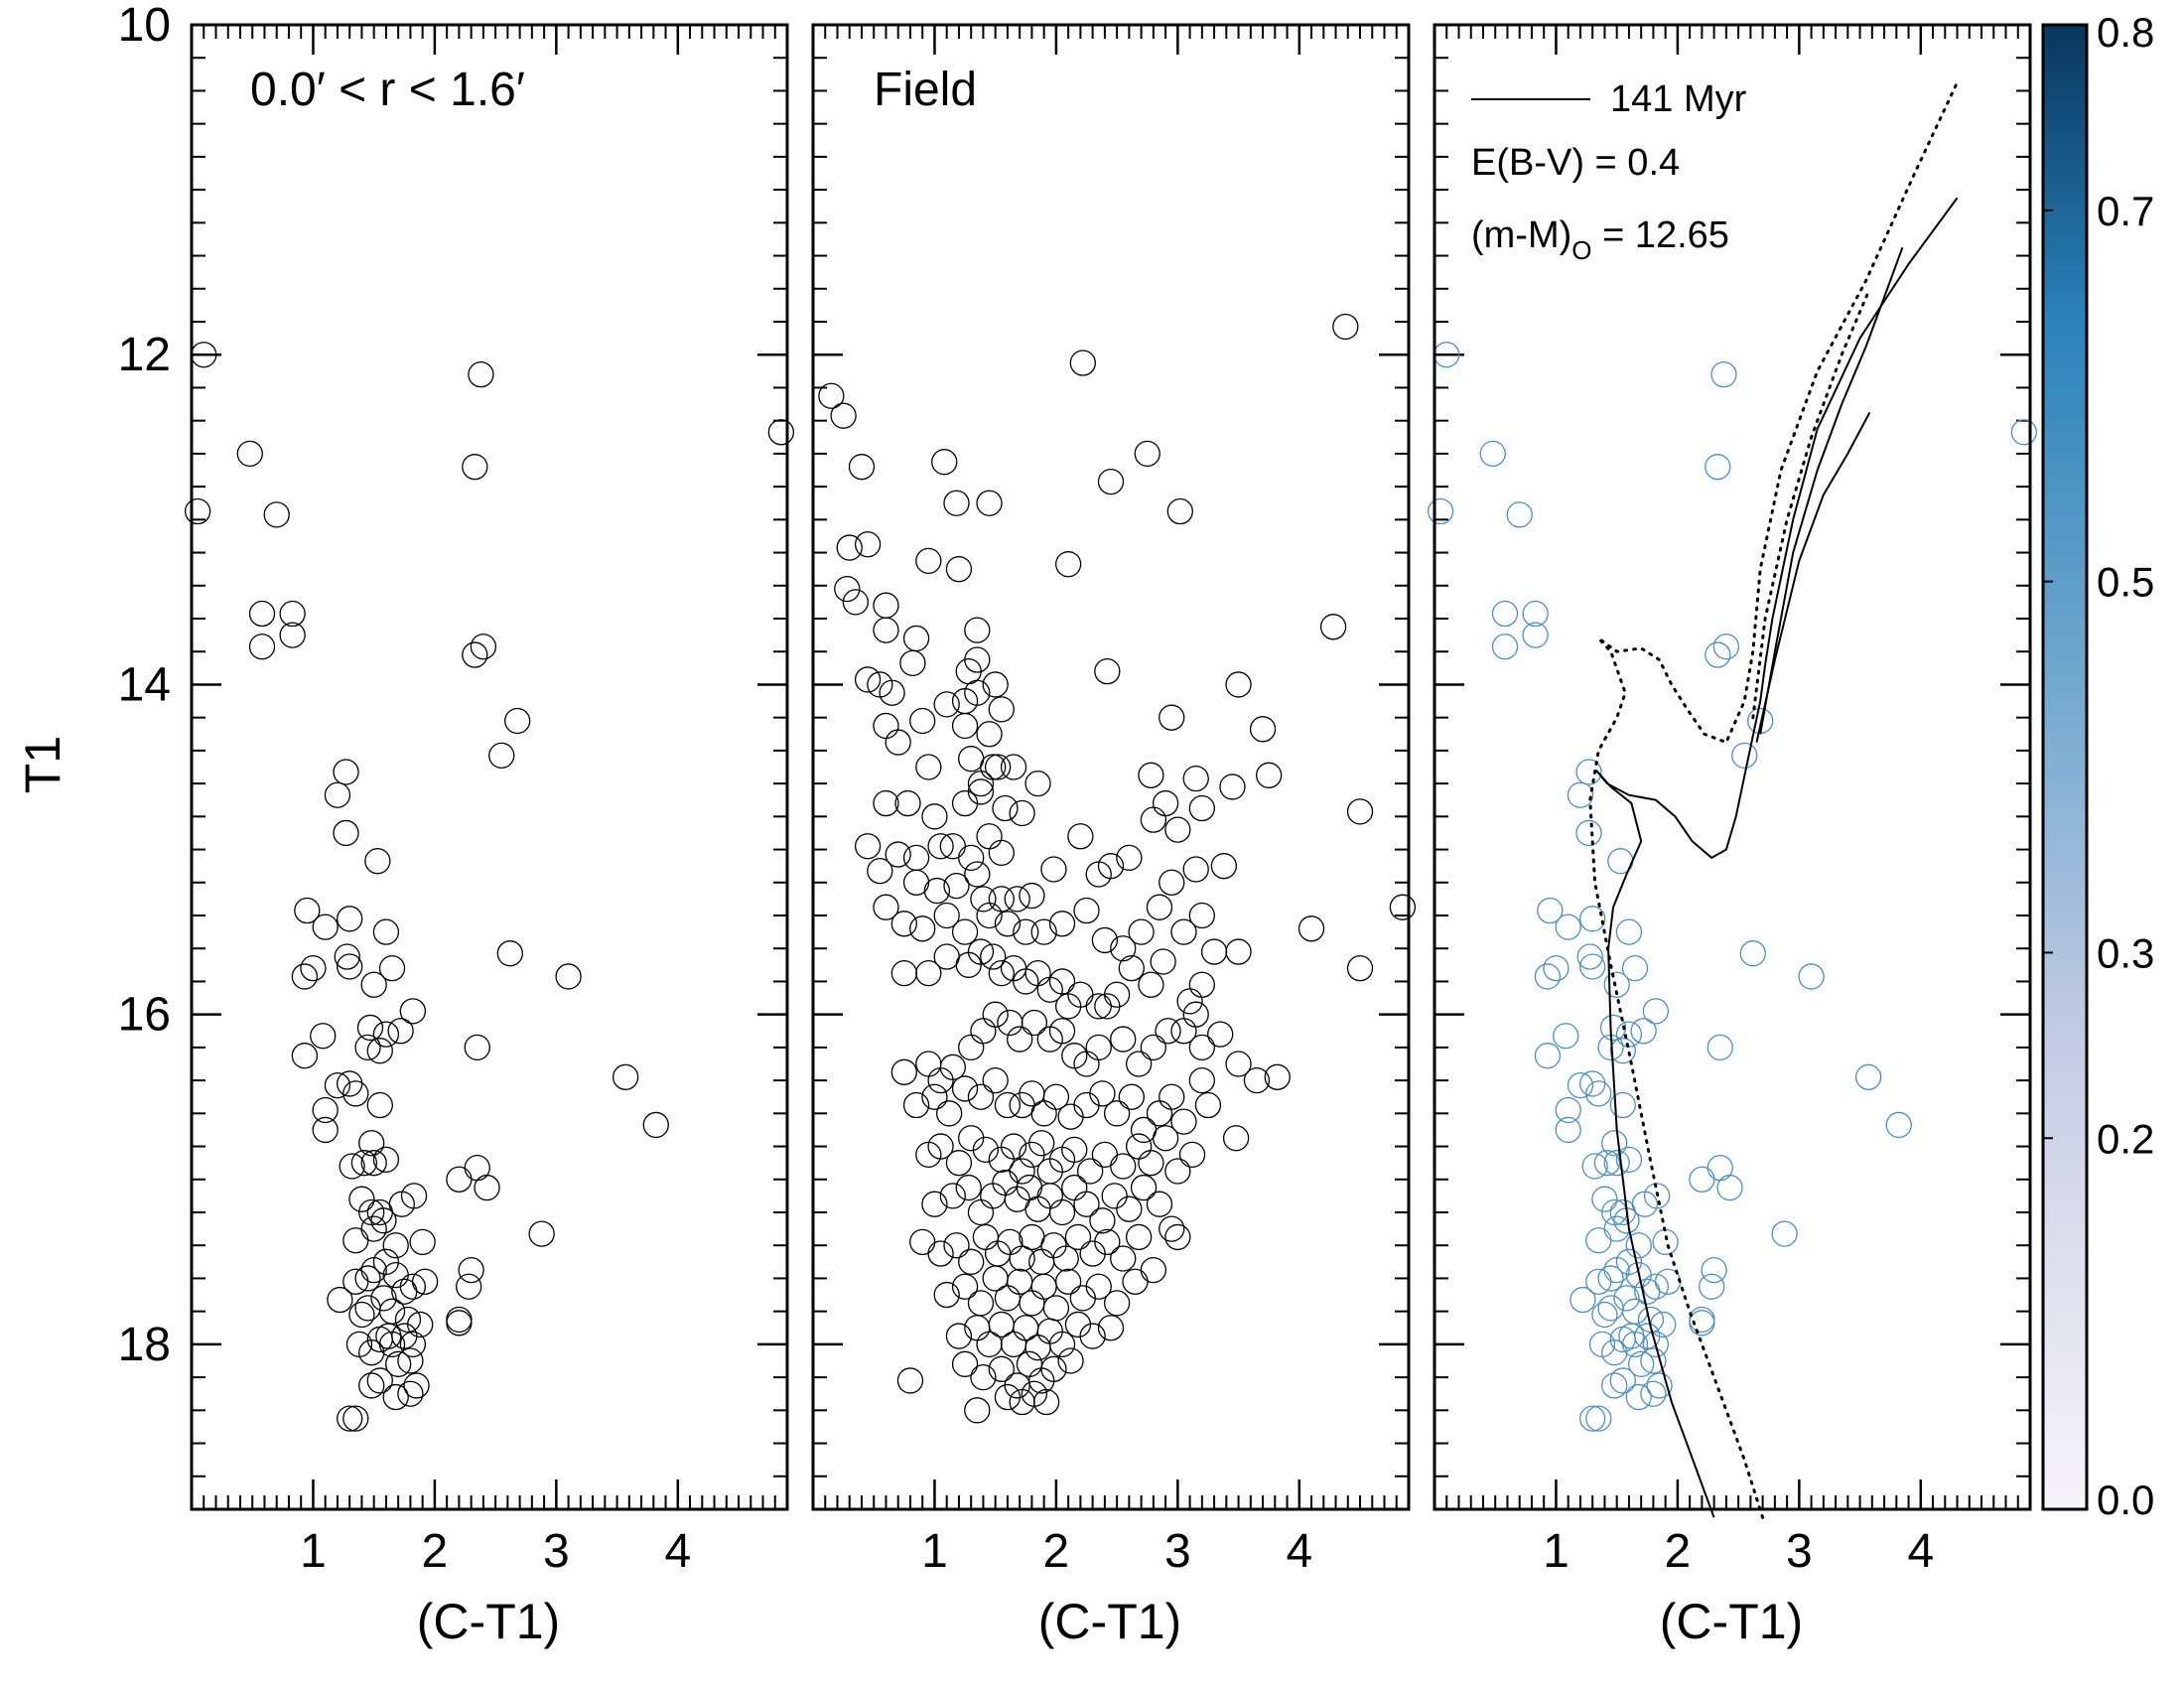 This screenshot has width=2184, height=1688. What do you see at coordinates (1773, 799) in the screenshot?
I see `isochrone-dotted` at bounding box center [1773, 799].